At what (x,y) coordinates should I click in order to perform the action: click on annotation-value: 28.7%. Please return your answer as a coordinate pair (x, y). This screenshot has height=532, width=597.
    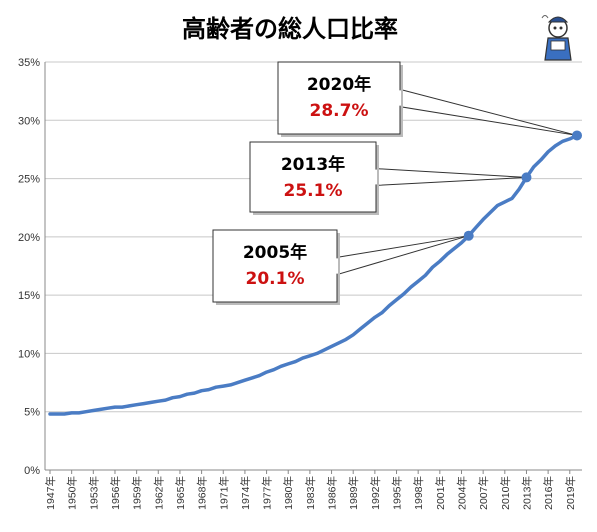
    Looking at the image, I should click on (339, 111).